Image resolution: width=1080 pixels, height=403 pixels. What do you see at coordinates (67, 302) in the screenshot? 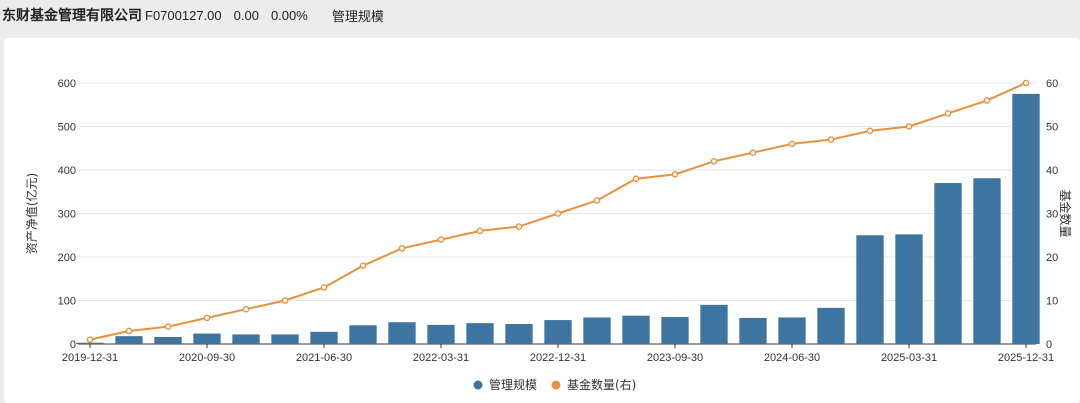
I see `y-left-tick-label: 100` at bounding box center [67, 302].